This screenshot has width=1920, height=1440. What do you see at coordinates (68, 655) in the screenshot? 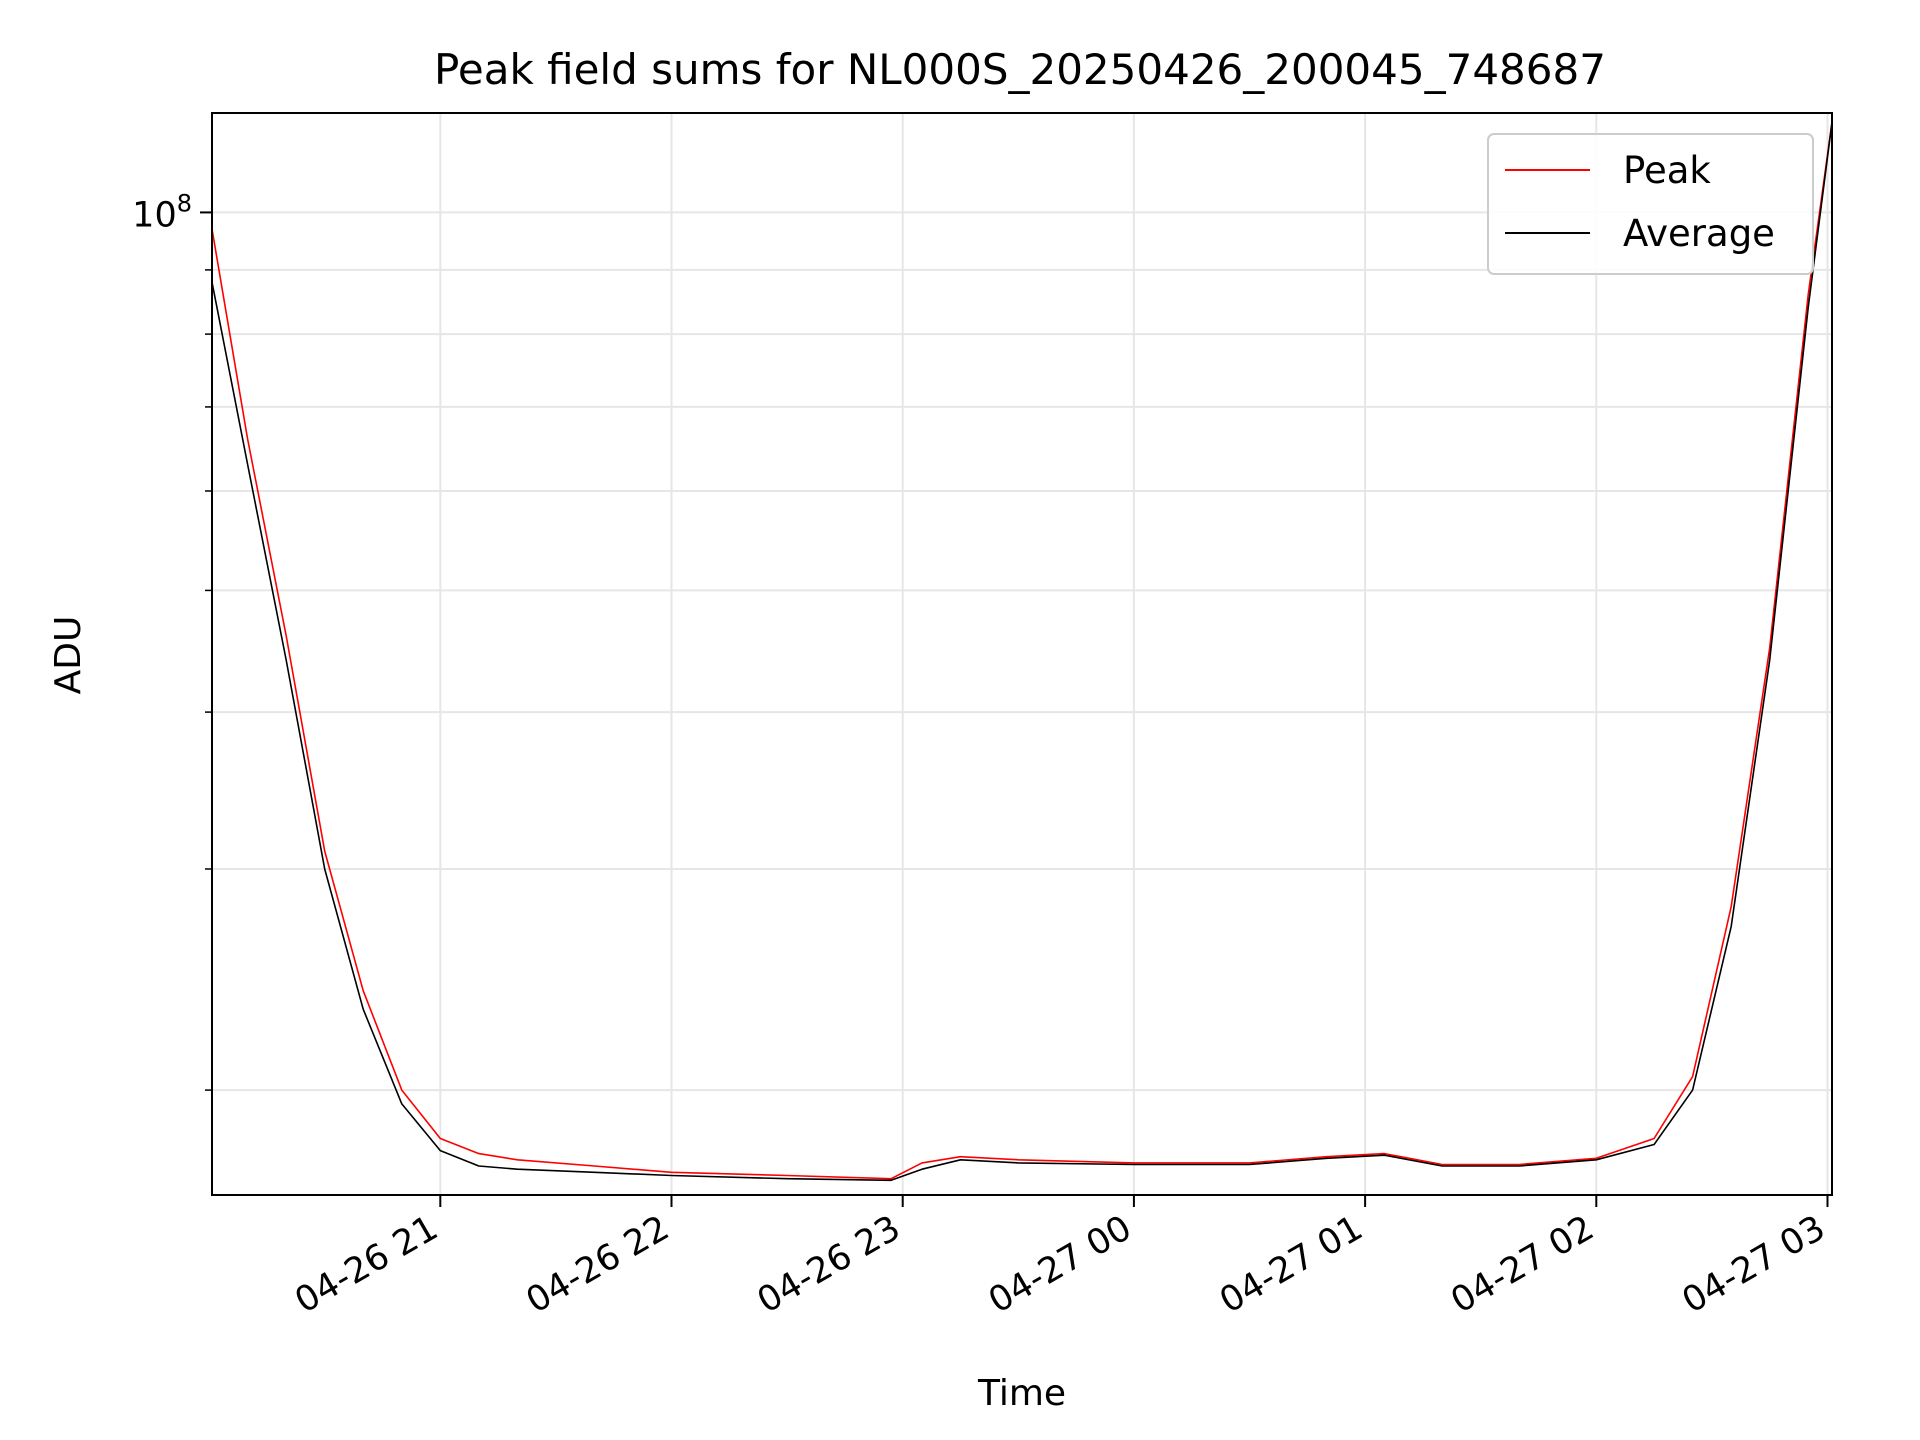
I see `y-axis-label: ADU` at bounding box center [68, 655].